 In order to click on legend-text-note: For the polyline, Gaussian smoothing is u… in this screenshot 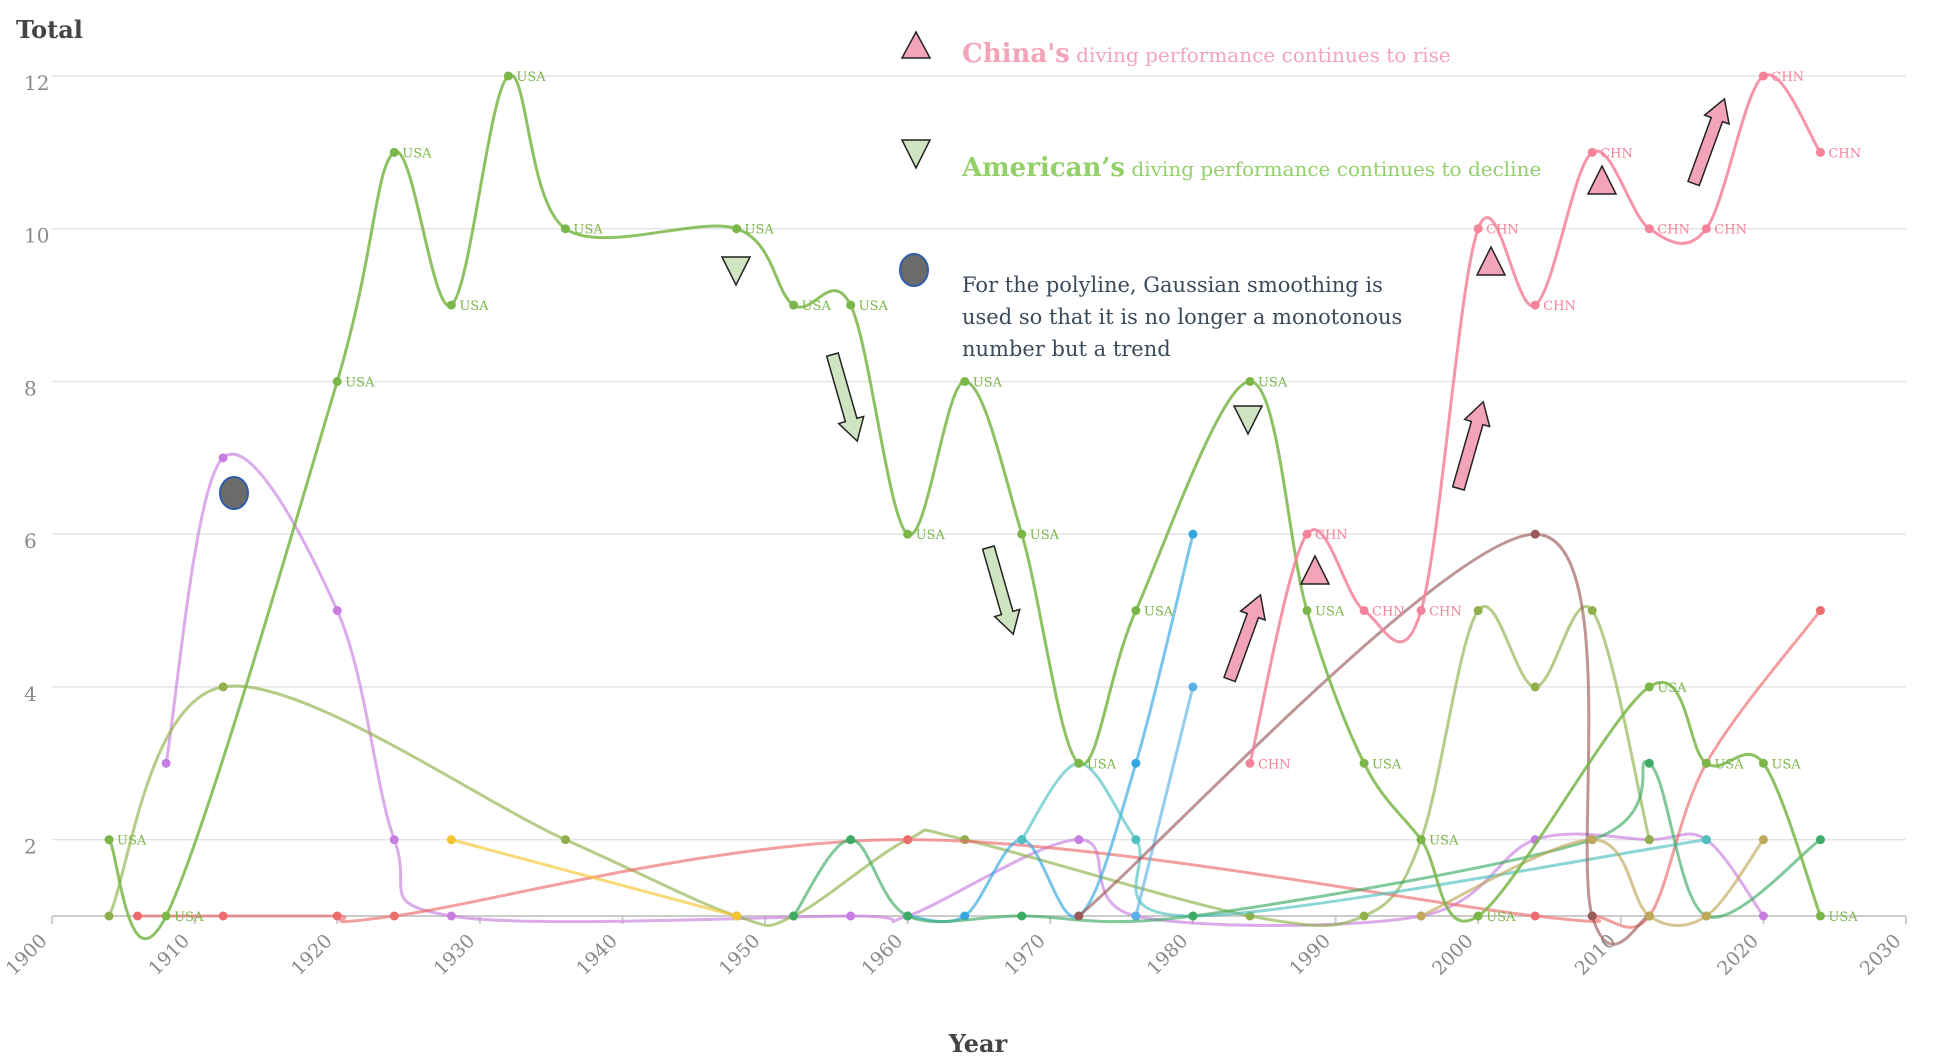, I will do `click(1182, 317)`.